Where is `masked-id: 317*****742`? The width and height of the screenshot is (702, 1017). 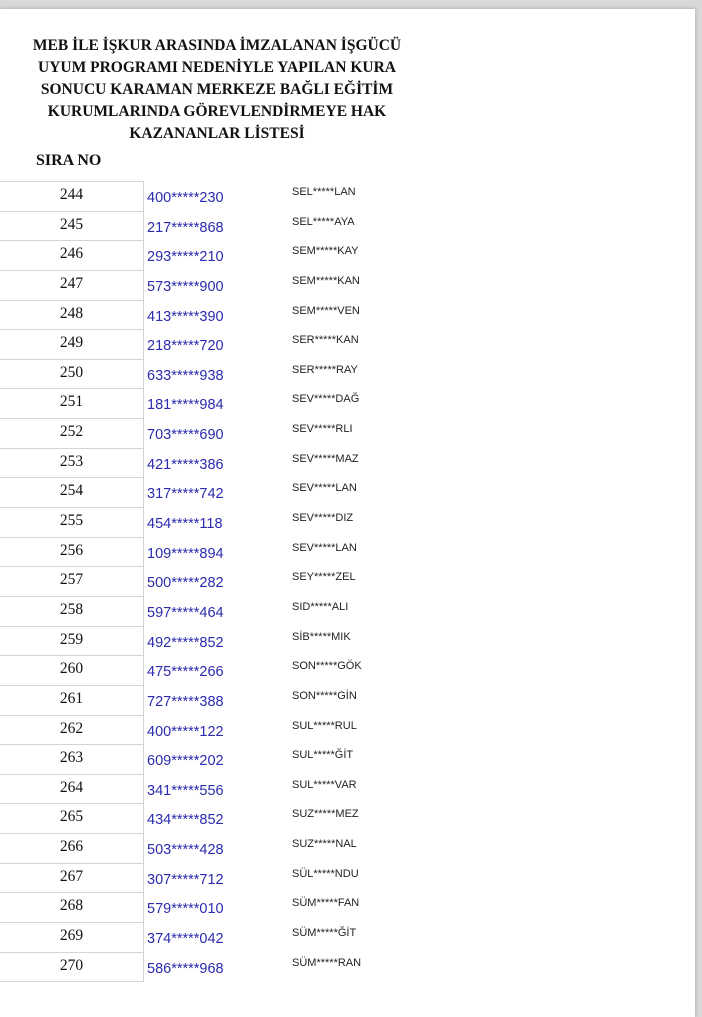 masked-id: 317*****742 is located at coordinates (185, 494).